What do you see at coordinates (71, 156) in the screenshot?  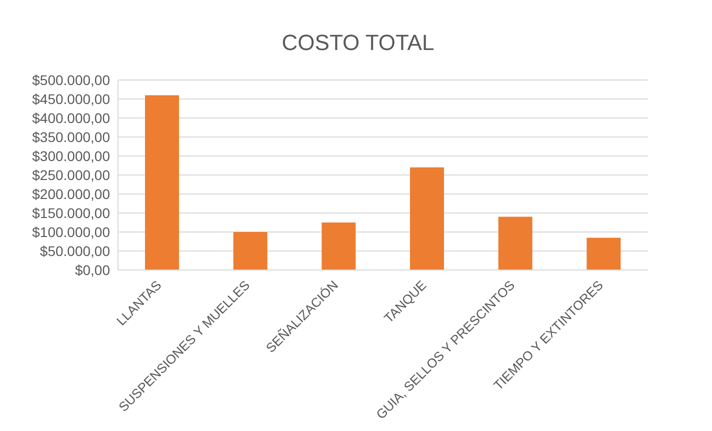 I see `y-tick-label: $300.000,00` at bounding box center [71, 156].